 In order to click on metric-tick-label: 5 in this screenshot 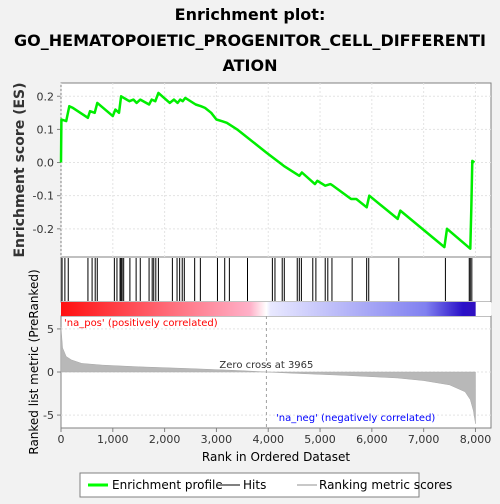, I will do `click(50, 329)`.